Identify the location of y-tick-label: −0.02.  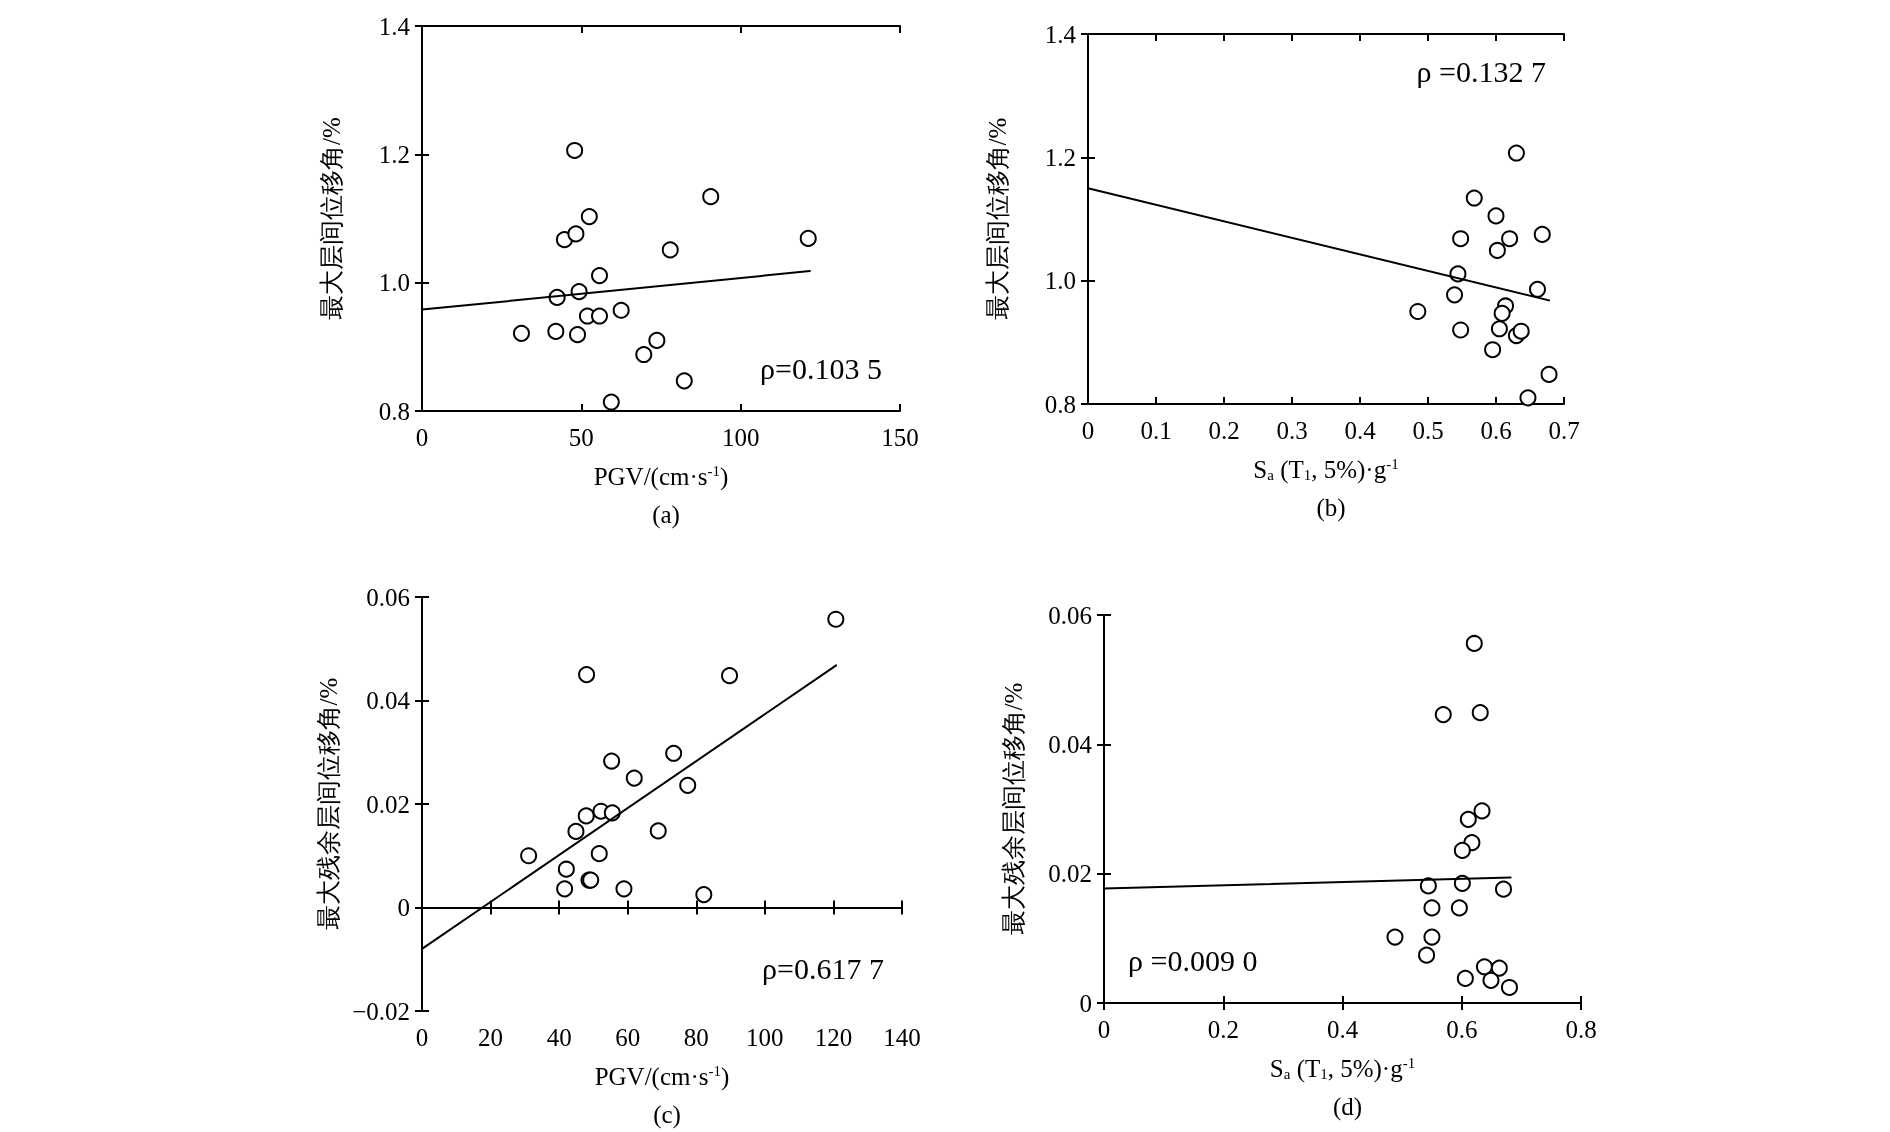
(381, 1011).